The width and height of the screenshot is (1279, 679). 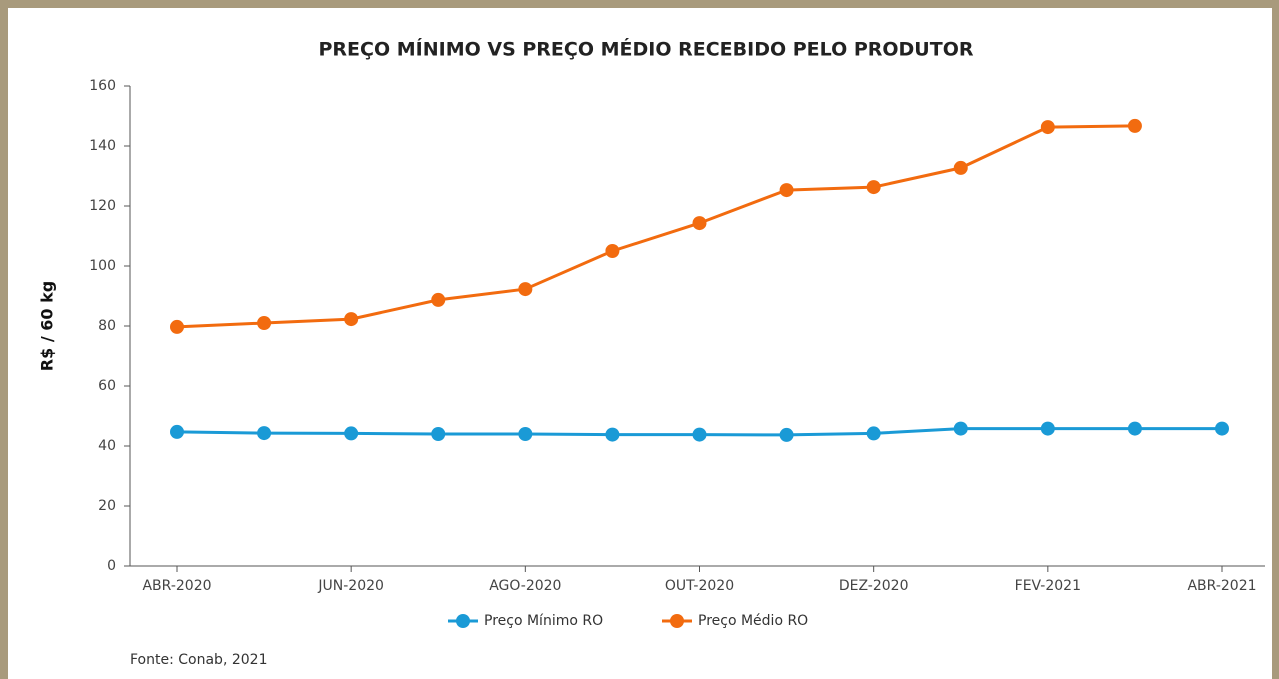 I want to click on y-tick-label: 120, so click(x=102, y=206).